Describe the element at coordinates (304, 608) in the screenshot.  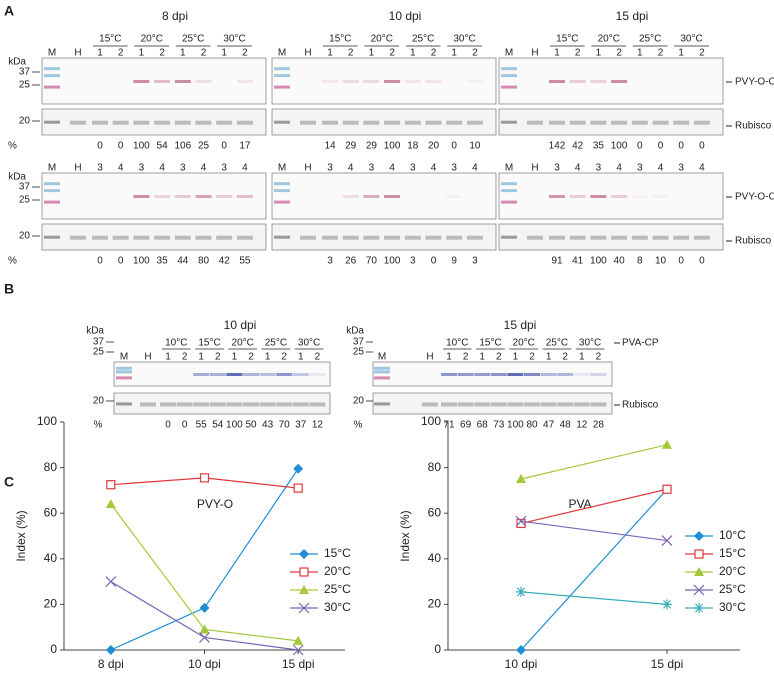
I see `legend-marker` at that location.